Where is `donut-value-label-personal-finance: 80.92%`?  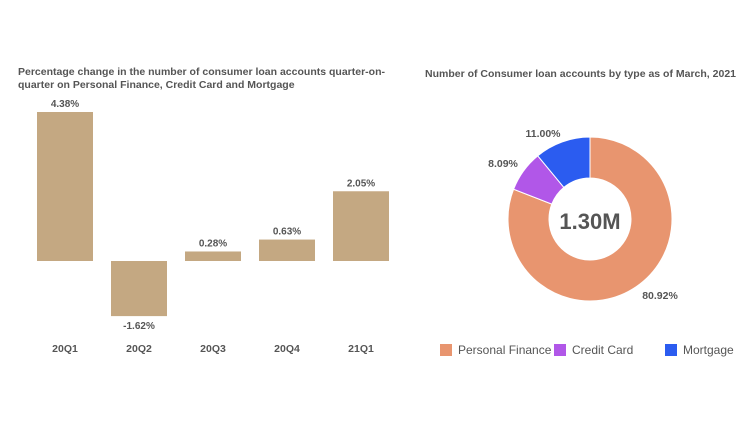 donut-value-label-personal-finance: 80.92% is located at coordinates (660, 296).